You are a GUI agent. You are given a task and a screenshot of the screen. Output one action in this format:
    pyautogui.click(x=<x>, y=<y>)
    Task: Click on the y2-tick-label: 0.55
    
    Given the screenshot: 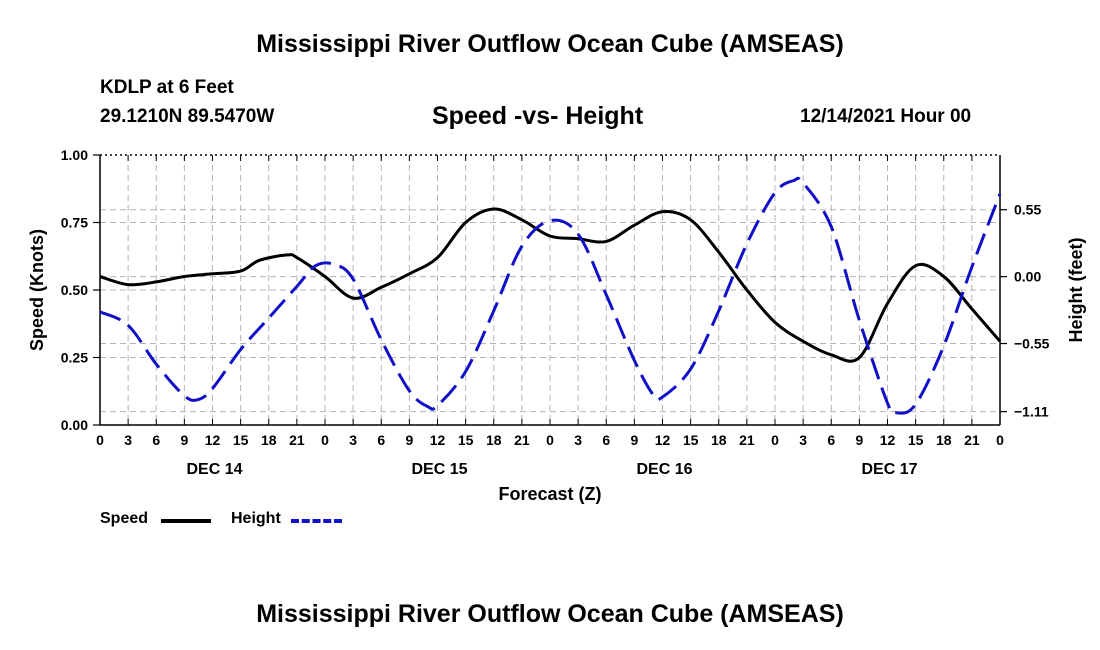 What is the action you would take?
    pyautogui.click(x=1027, y=210)
    